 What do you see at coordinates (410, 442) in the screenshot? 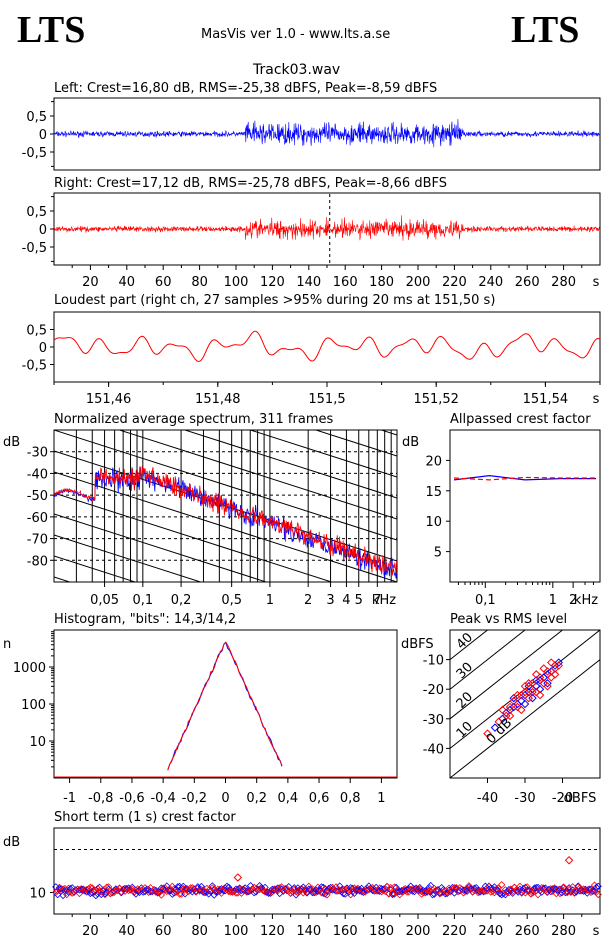
I see `allpass-y-unit: dB` at bounding box center [410, 442].